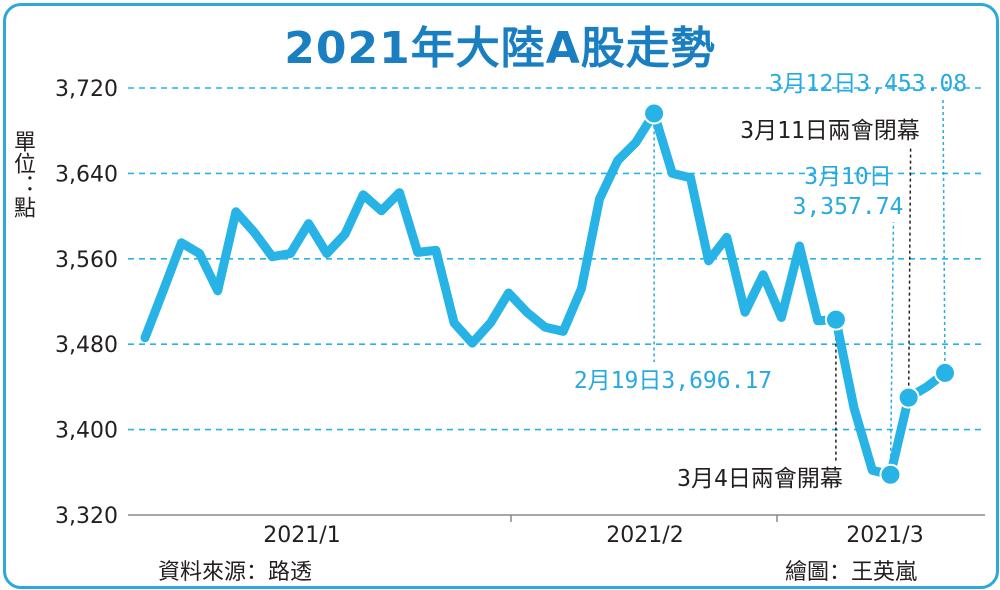 Image resolution: width=1000 pixels, height=590 pixels. What do you see at coordinates (848, 177) in the screenshot?
I see `annotation-label: 3月10日` at bounding box center [848, 177].